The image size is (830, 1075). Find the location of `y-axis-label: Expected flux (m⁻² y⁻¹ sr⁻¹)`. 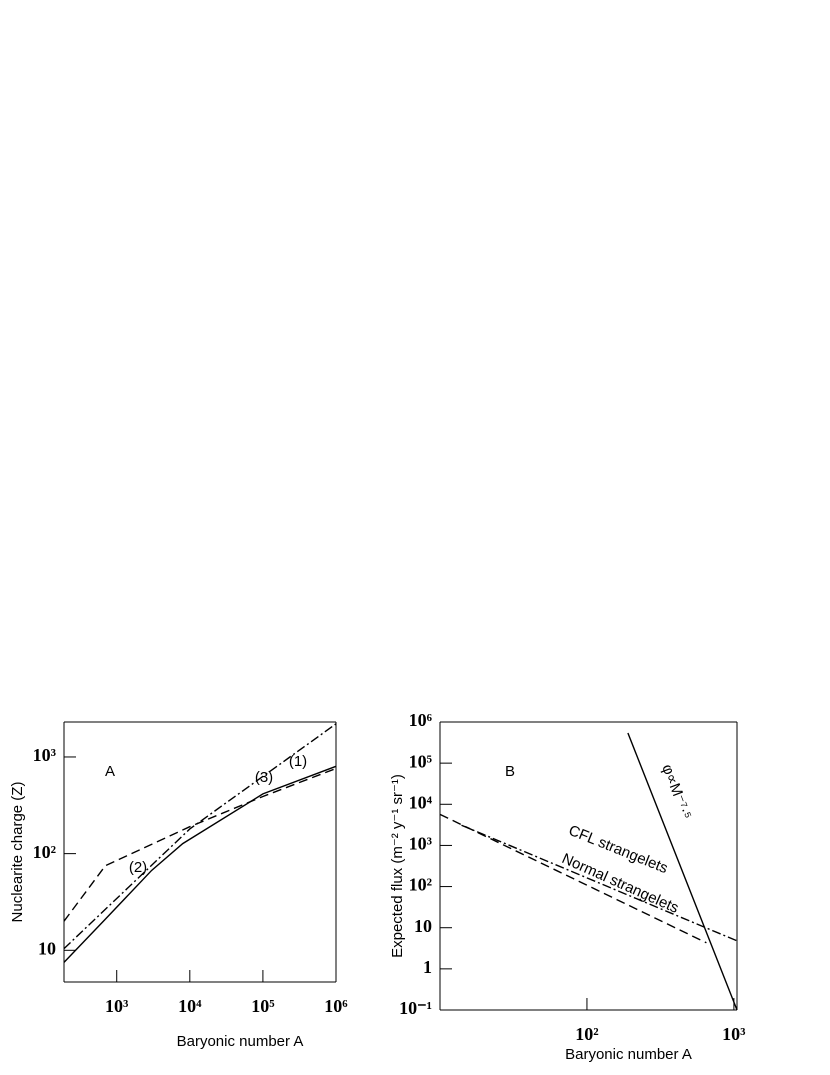

y-axis-label: Expected flux (m⁻² y⁻¹ sr⁻¹) is located at coordinates (397, 866).